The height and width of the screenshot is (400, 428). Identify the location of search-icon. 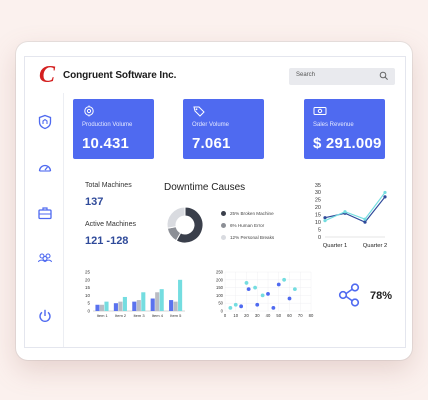
(384, 76).